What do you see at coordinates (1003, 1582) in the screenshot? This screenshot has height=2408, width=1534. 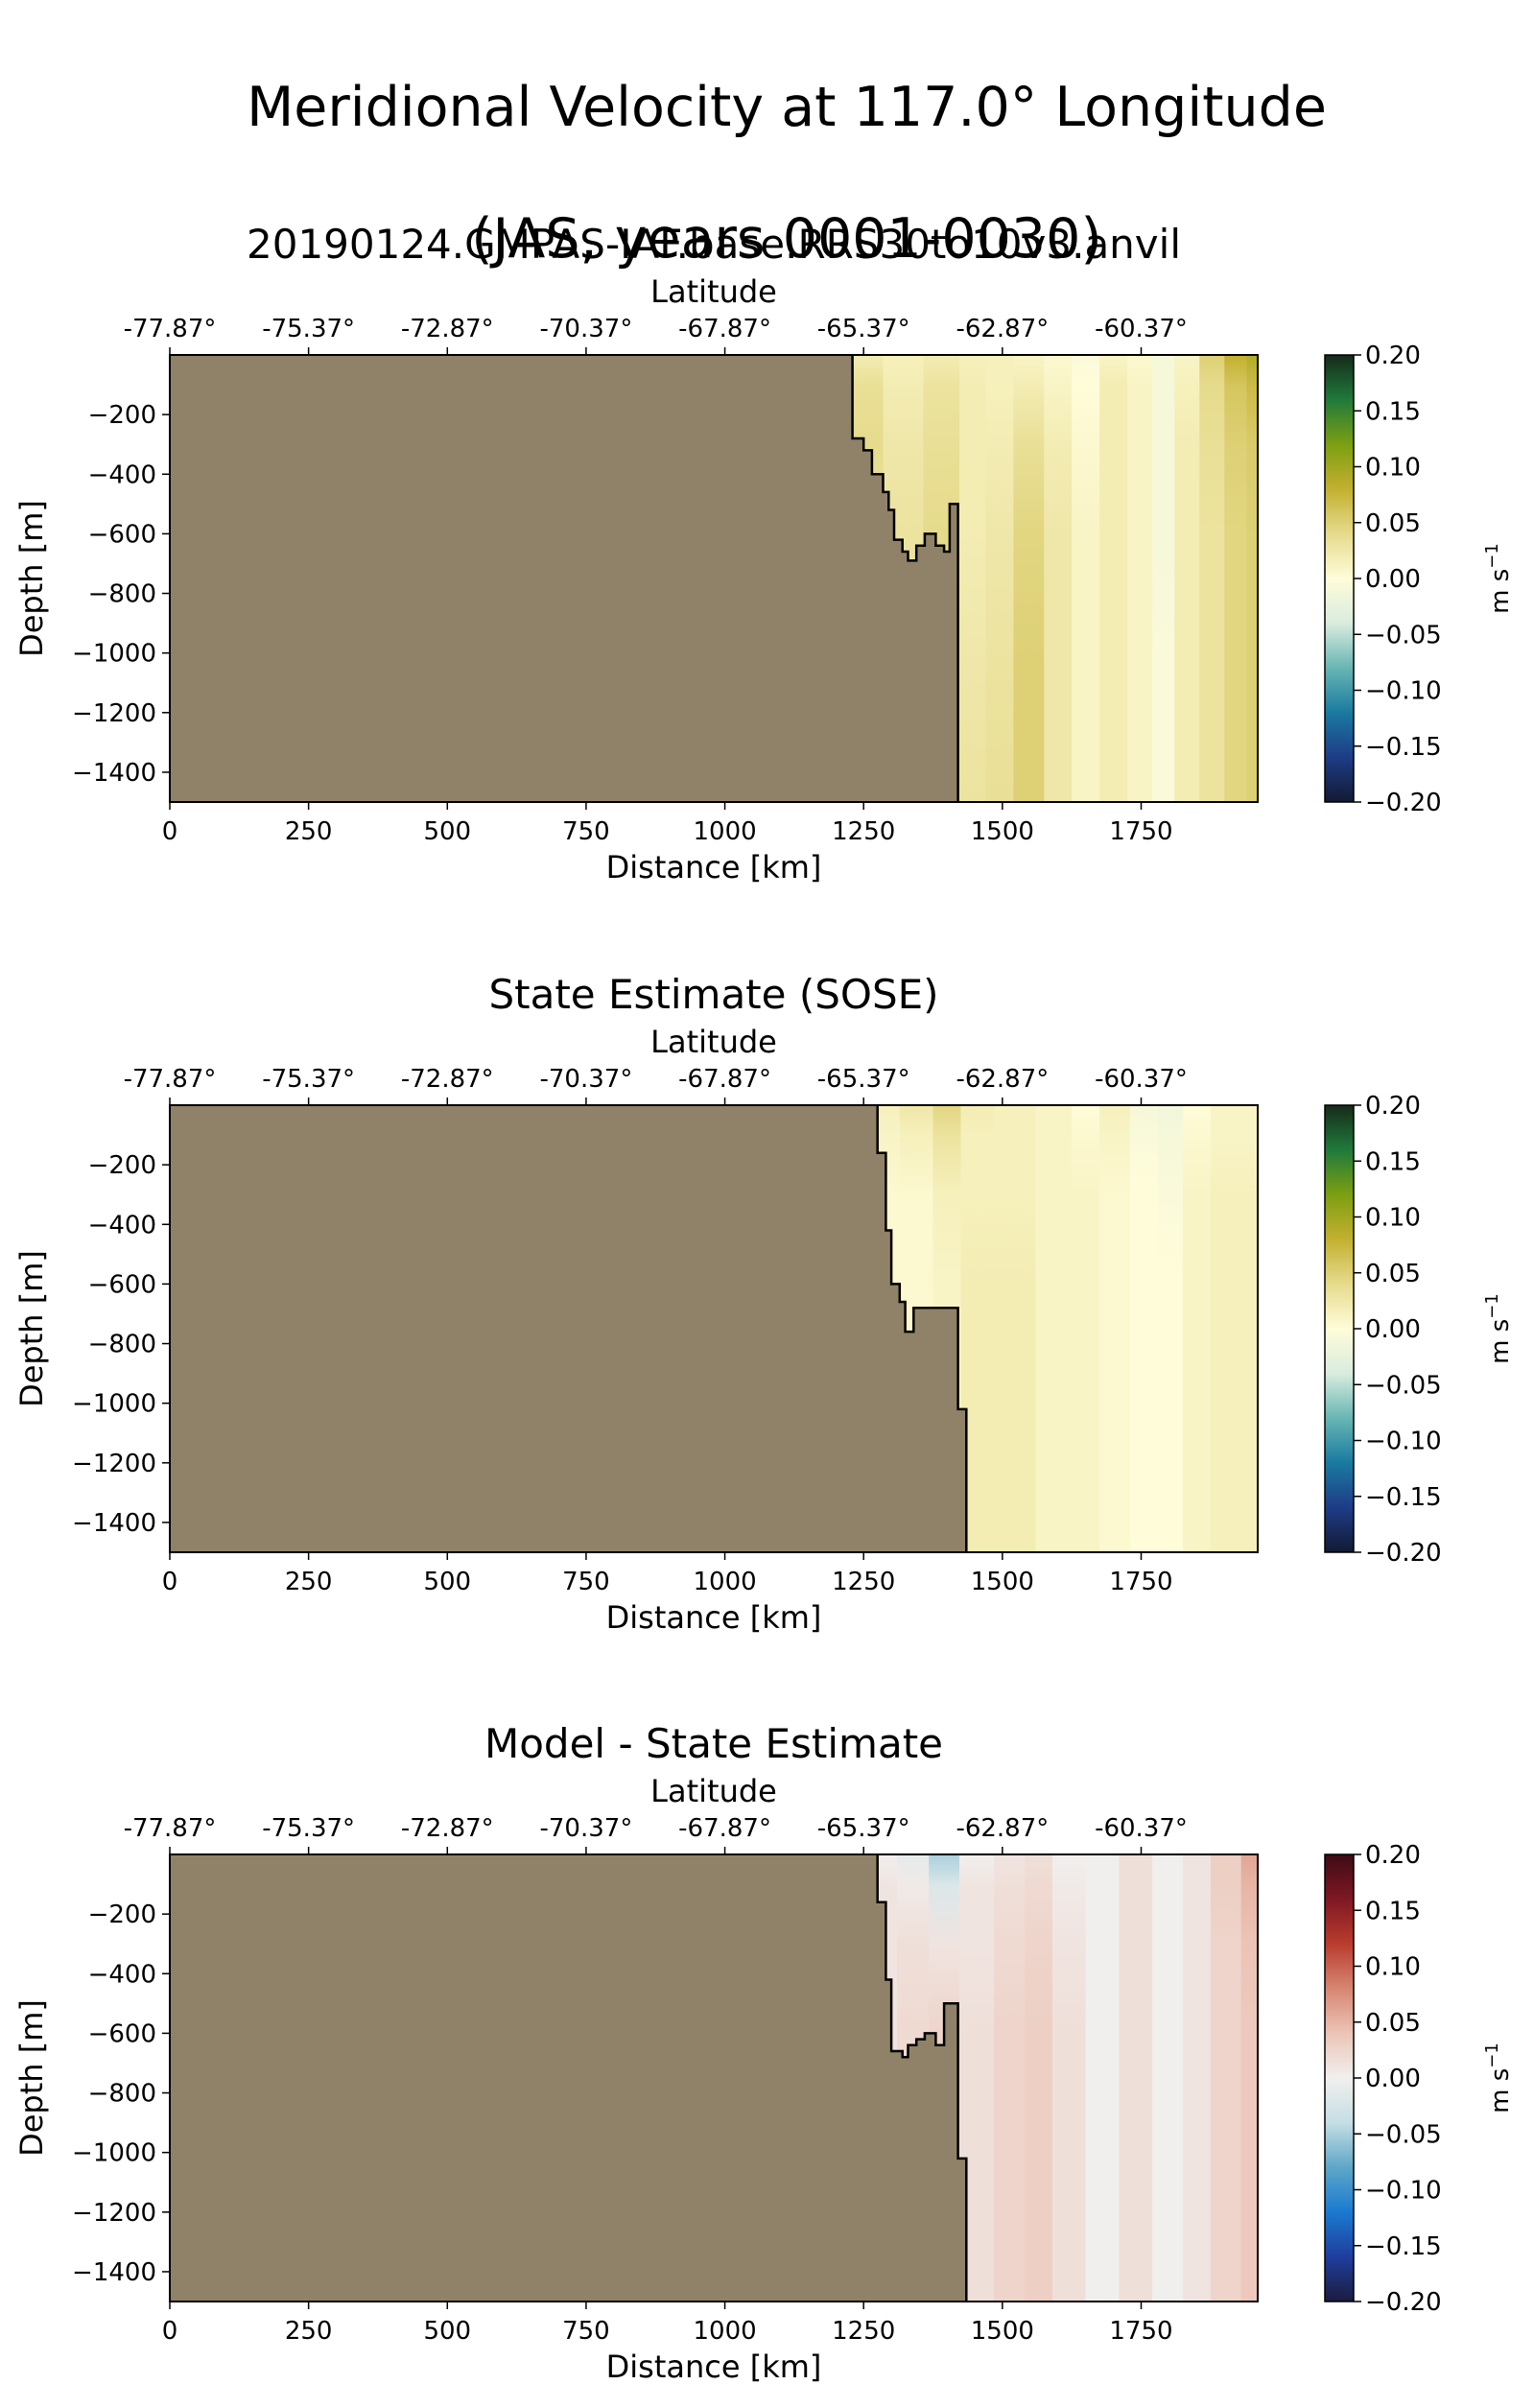 I see `x-tick-label: 1500` at bounding box center [1003, 1582].